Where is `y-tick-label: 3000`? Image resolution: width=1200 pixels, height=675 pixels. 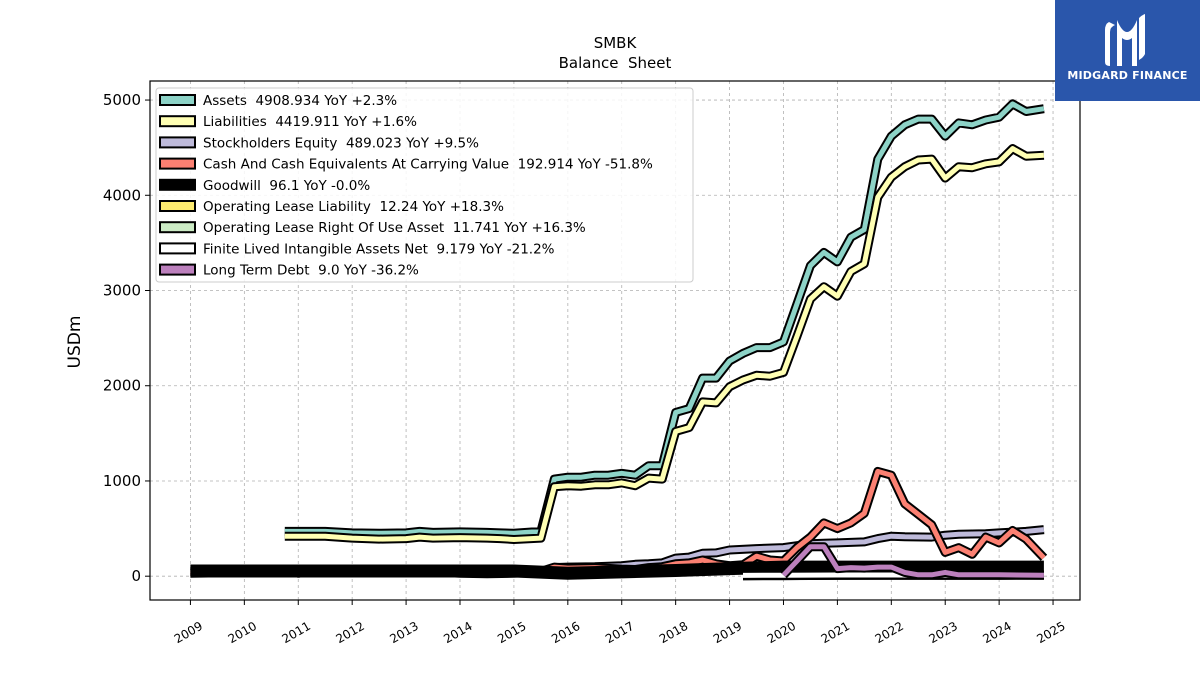 y-tick-label: 3000 is located at coordinates (122, 291).